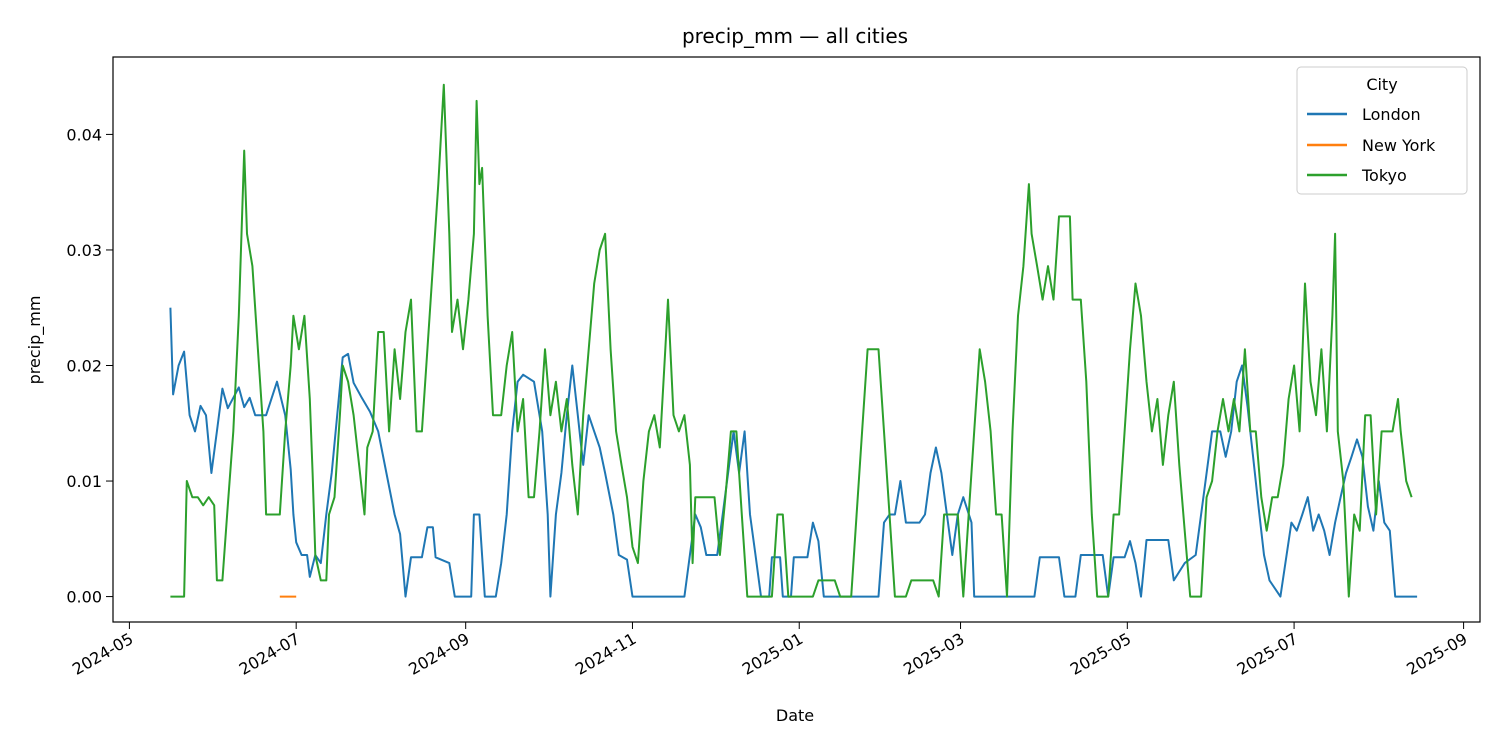  I want to click on chart-title: precip_mm — all cities, so click(795, 36).